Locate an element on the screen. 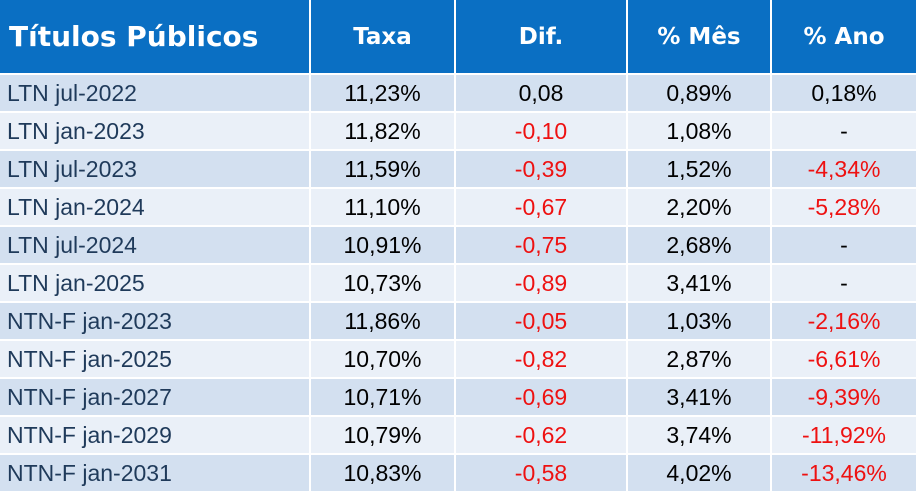 The height and width of the screenshot is (493, 916). cell-dif: -0,10 is located at coordinates (541, 131).